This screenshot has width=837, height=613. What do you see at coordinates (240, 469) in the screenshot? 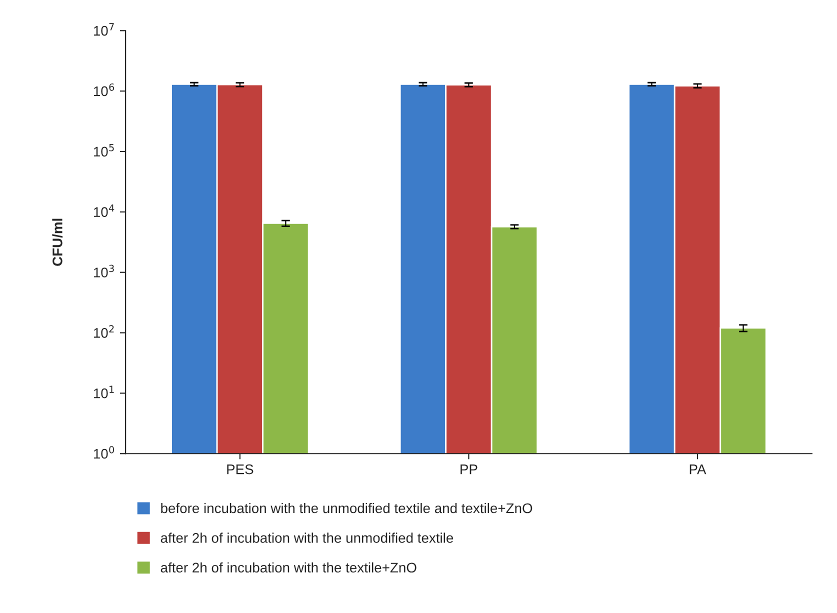
I see `x-tick-label: PES` at bounding box center [240, 469].